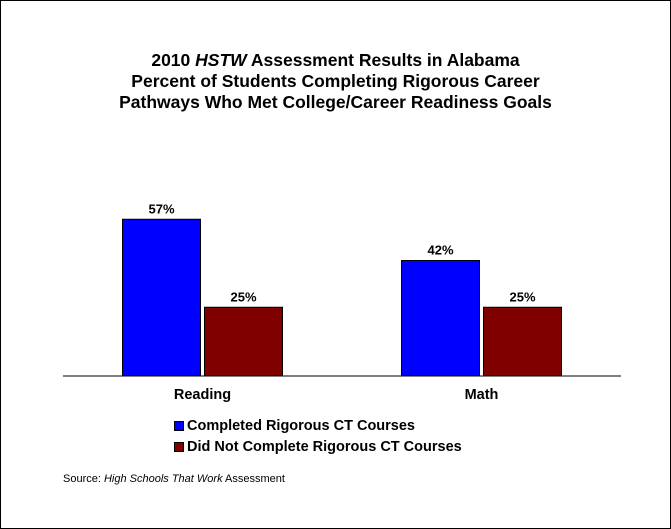  What do you see at coordinates (522, 296) in the screenshot?
I see `data-label-math-series-2: 25%` at bounding box center [522, 296].